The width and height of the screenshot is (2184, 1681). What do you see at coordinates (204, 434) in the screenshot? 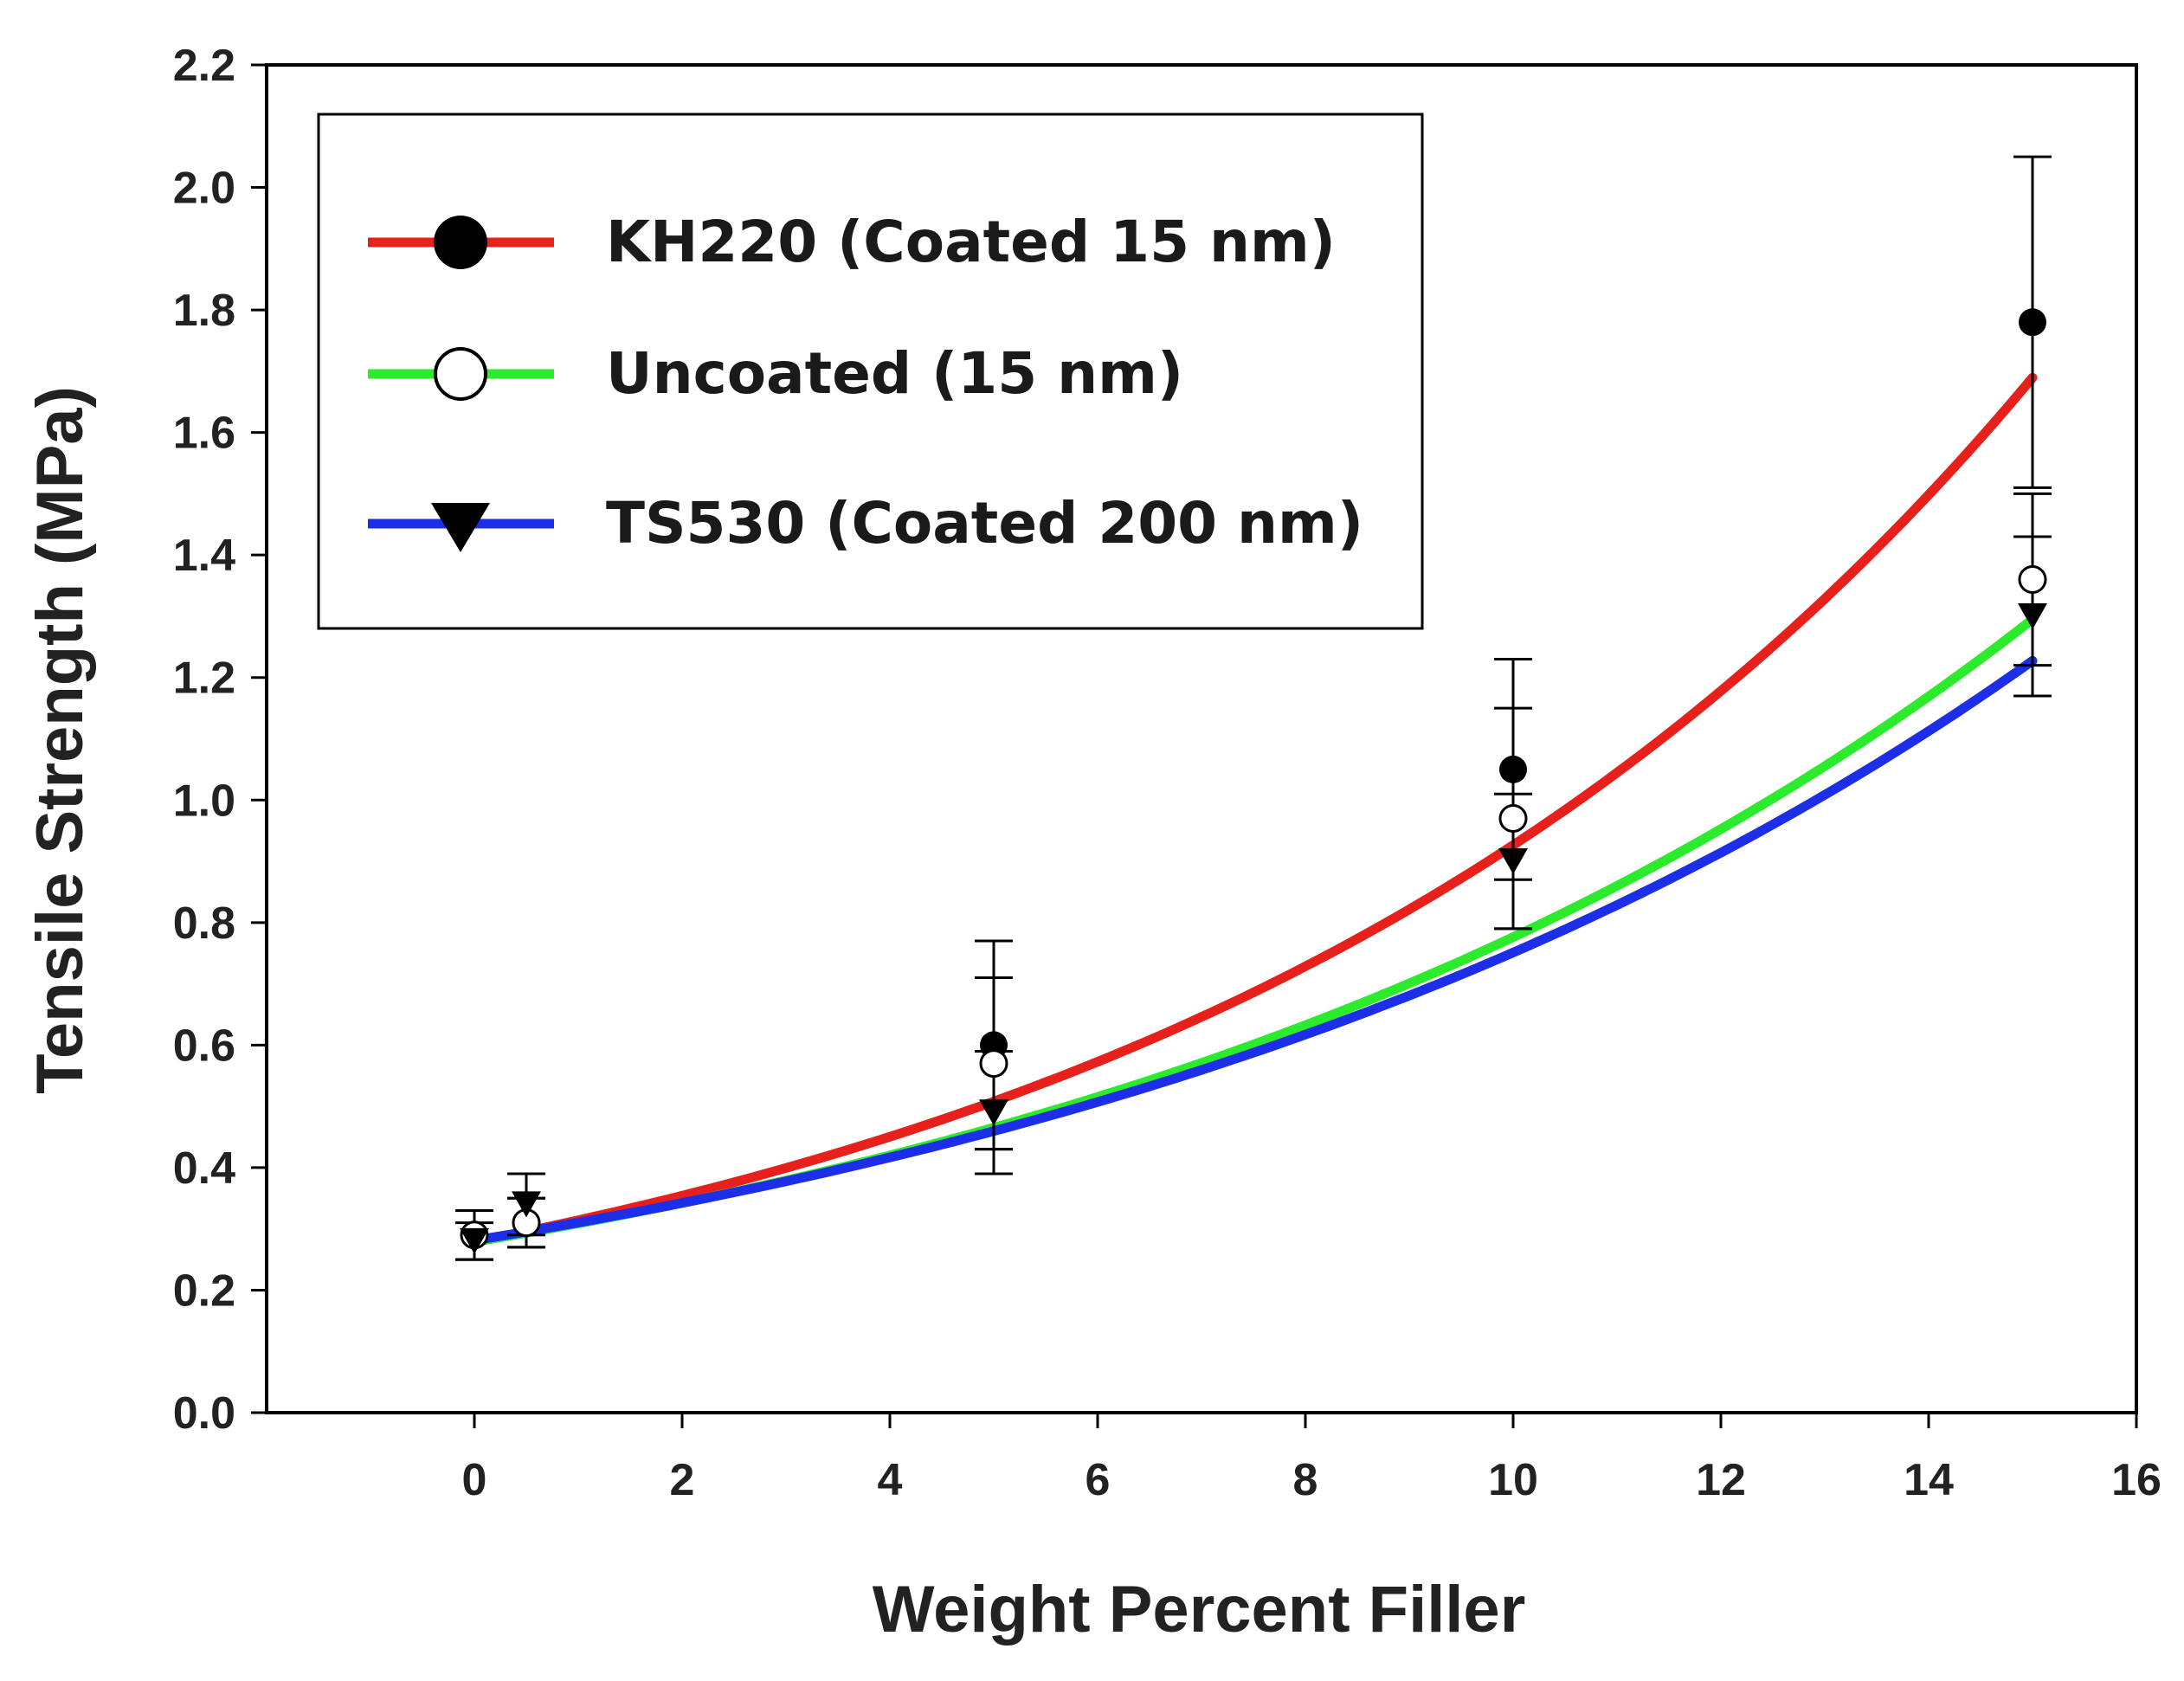
I see `y-tick-label: 1.6` at bounding box center [204, 434].